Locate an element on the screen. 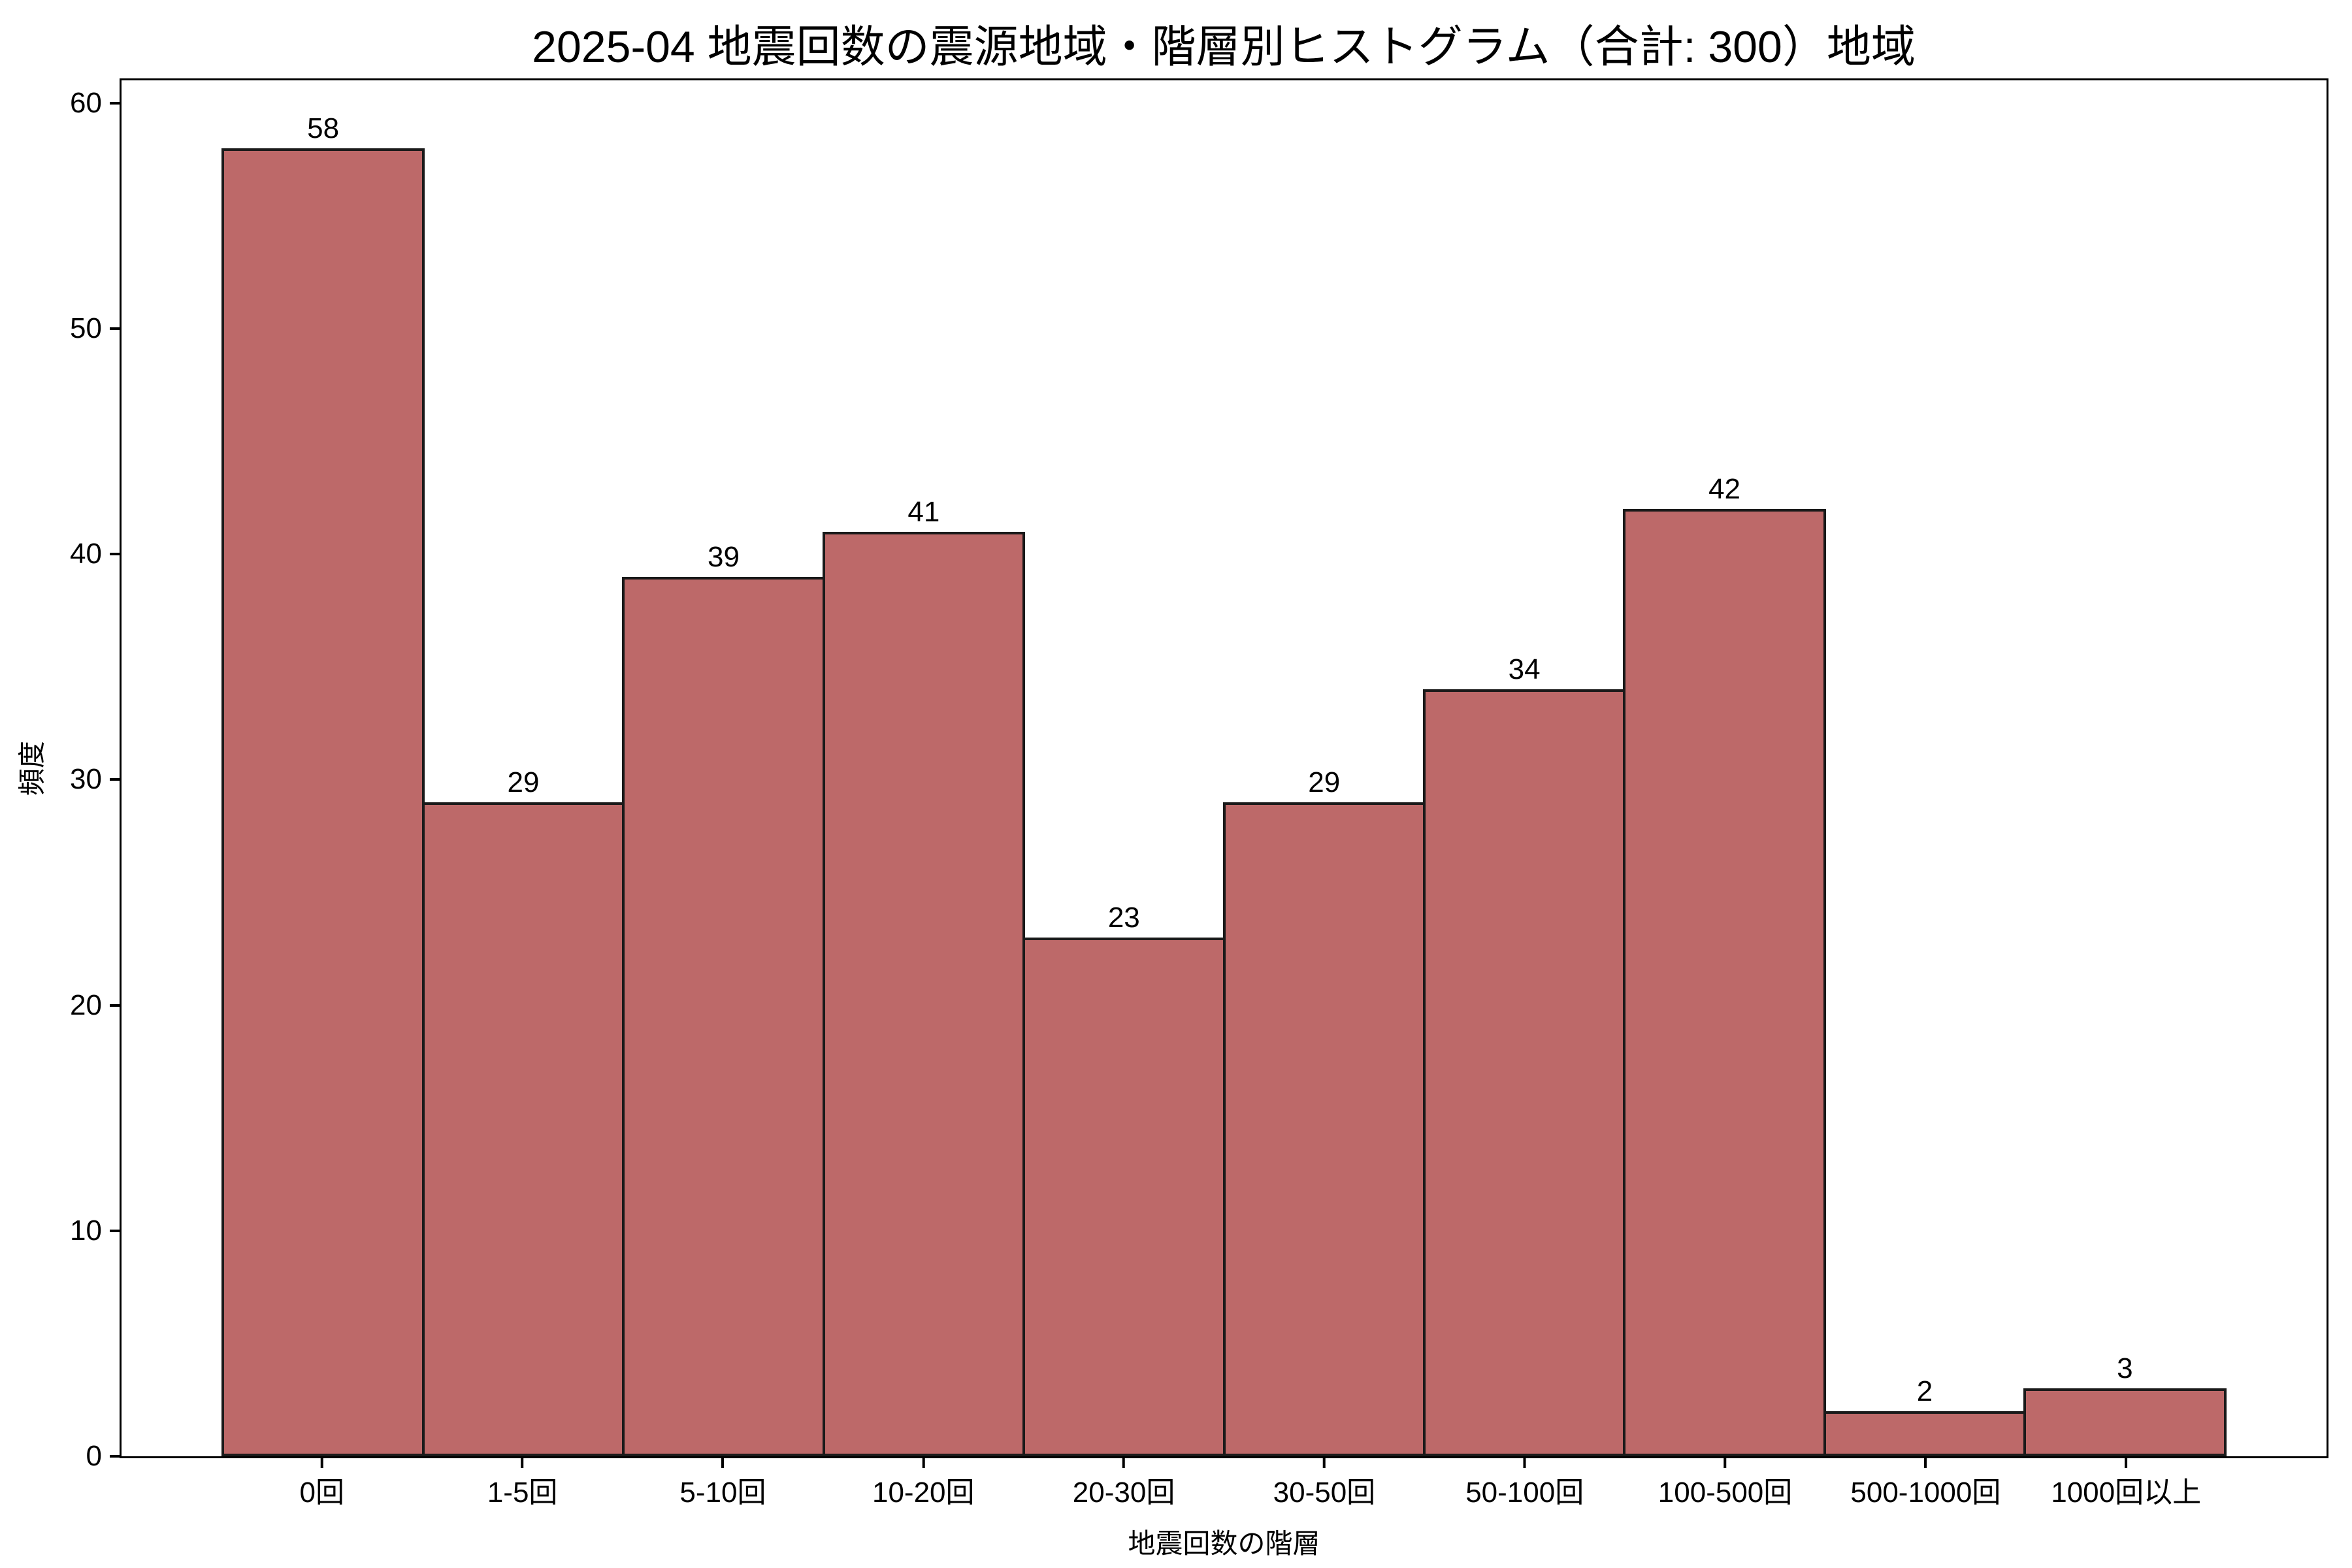 The height and width of the screenshot is (1568, 2352). y-tick: 20 is located at coordinates (96, 1004).